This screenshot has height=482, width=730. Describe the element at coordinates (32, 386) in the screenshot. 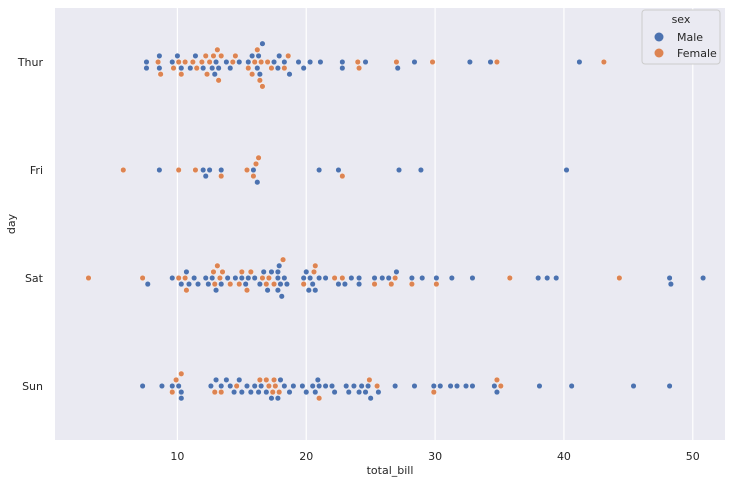

I see `y-tick-label-sun: Sun` at that location.